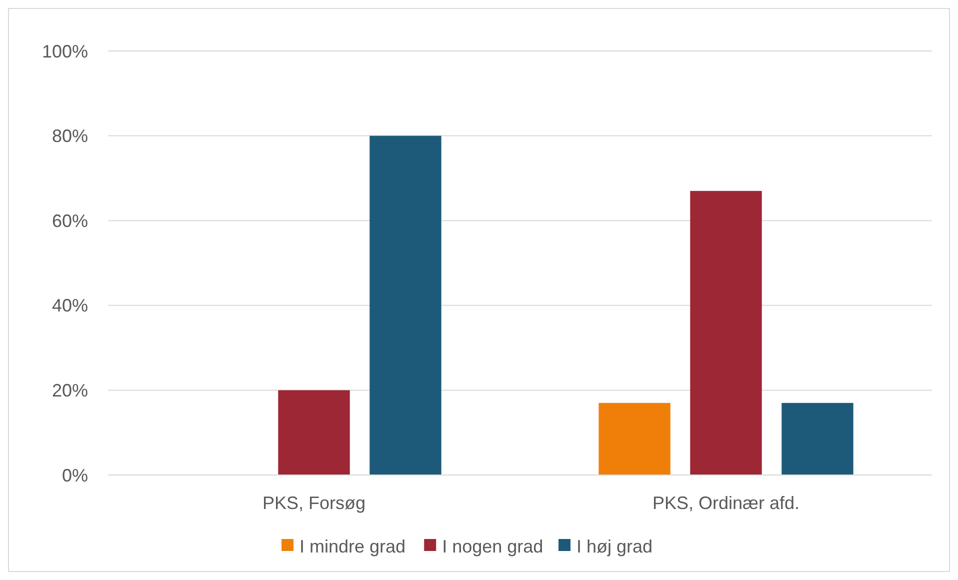 Image resolution: width=958 pixels, height=580 pixels. Describe the element at coordinates (353, 546) in the screenshot. I see `legend-label: I mindre grad` at that location.